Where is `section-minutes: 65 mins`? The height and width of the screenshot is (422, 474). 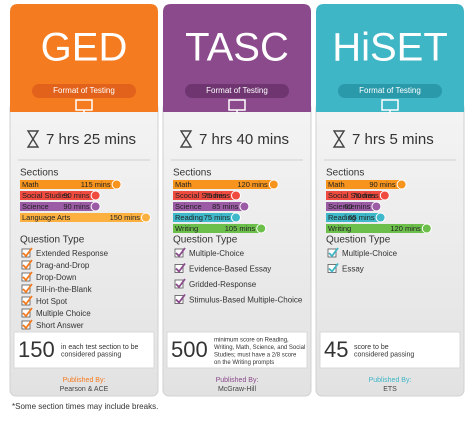
section-minutes: 65 mins is located at coordinates (361, 217).